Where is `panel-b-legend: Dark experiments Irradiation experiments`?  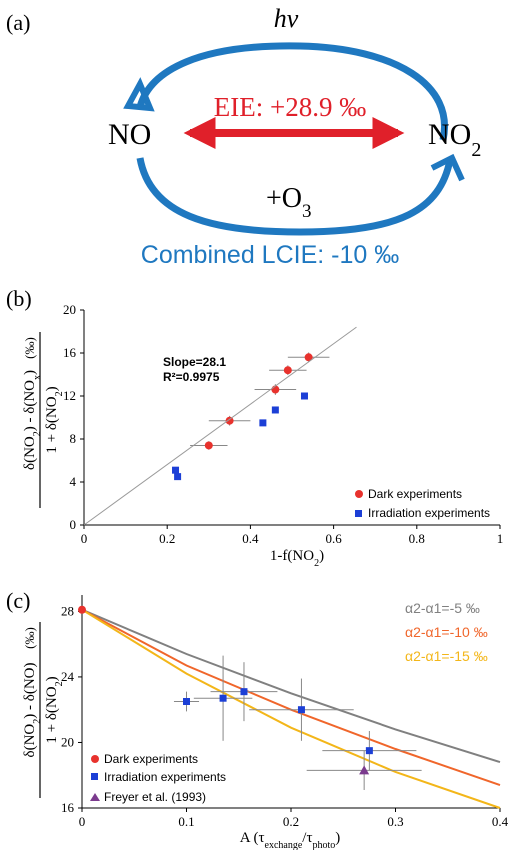
panel-b-legend: Dark experiments Irradiation experiments is located at coordinates (422, 503).